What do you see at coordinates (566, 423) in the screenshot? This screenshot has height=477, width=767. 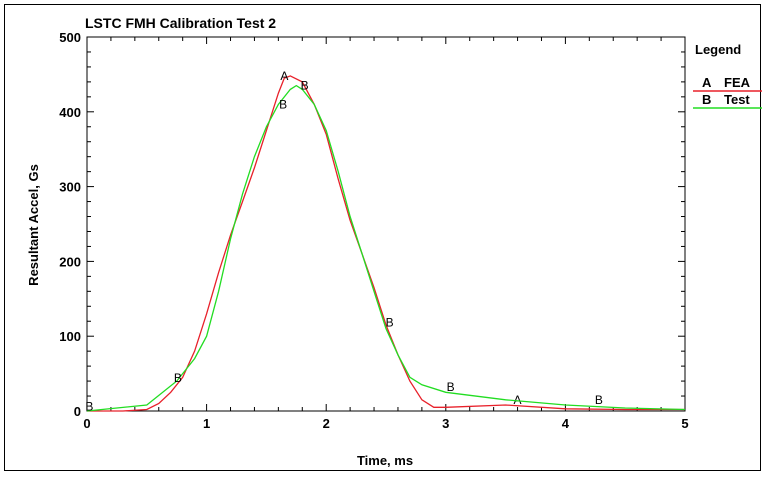 I see `x-tick-label: 4` at bounding box center [566, 423].